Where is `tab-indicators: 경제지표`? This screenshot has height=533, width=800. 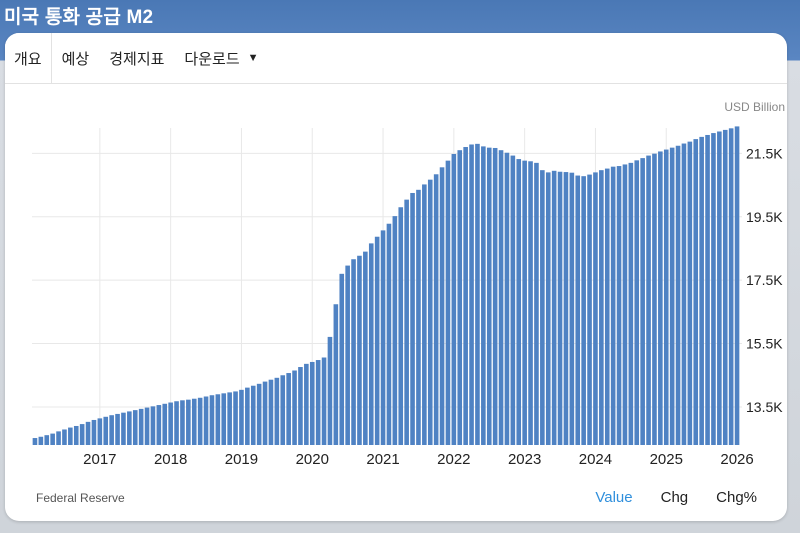 tab-indicators: 경제지표 is located at coordinates (136, 58).